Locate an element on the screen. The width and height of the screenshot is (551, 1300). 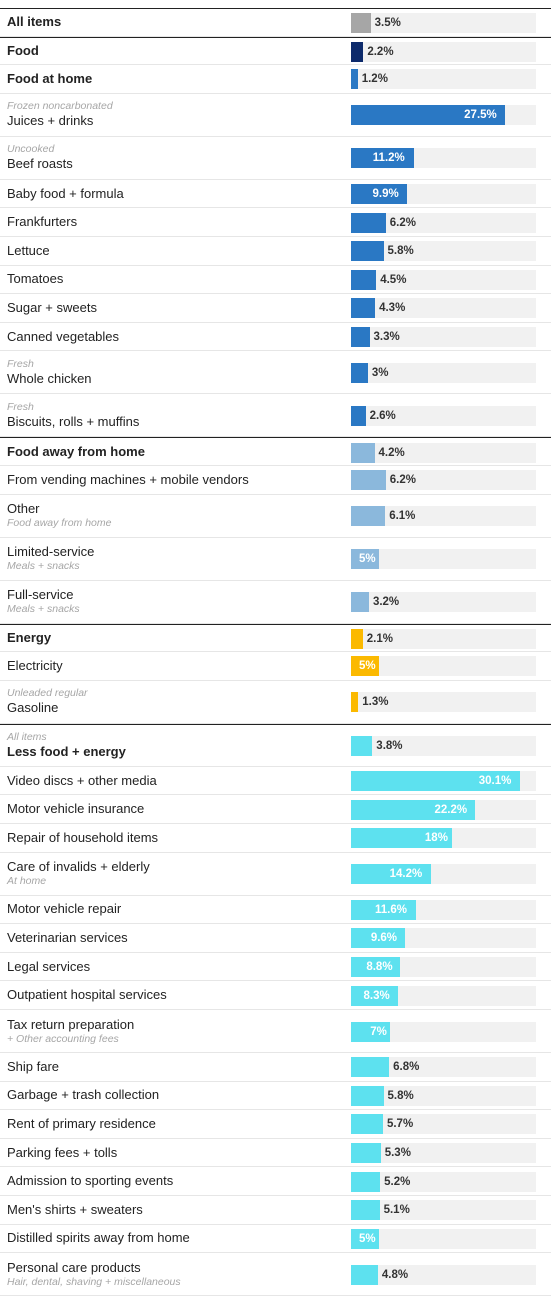
bar-value-label: 6.8% is located at coordinates (406, 1067).